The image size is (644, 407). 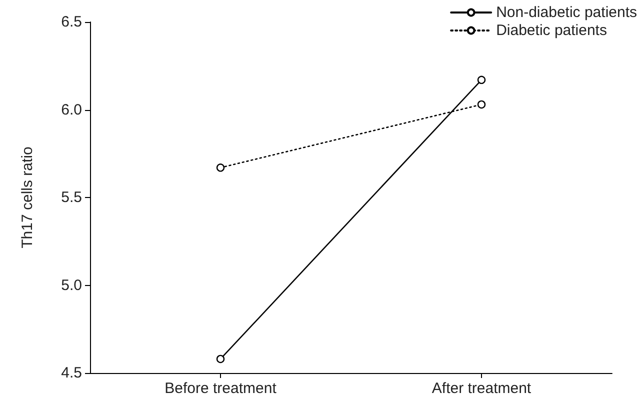 I want to click on y-tick-label: 6.5, so click(x=71, y=22).